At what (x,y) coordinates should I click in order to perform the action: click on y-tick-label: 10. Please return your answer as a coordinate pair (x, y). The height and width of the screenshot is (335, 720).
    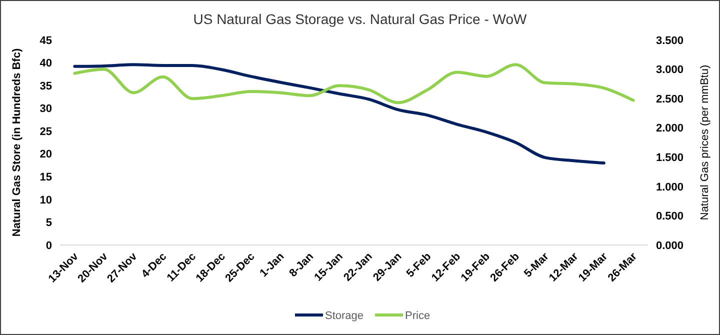
    Looking at the image, I should click on (46, 200).